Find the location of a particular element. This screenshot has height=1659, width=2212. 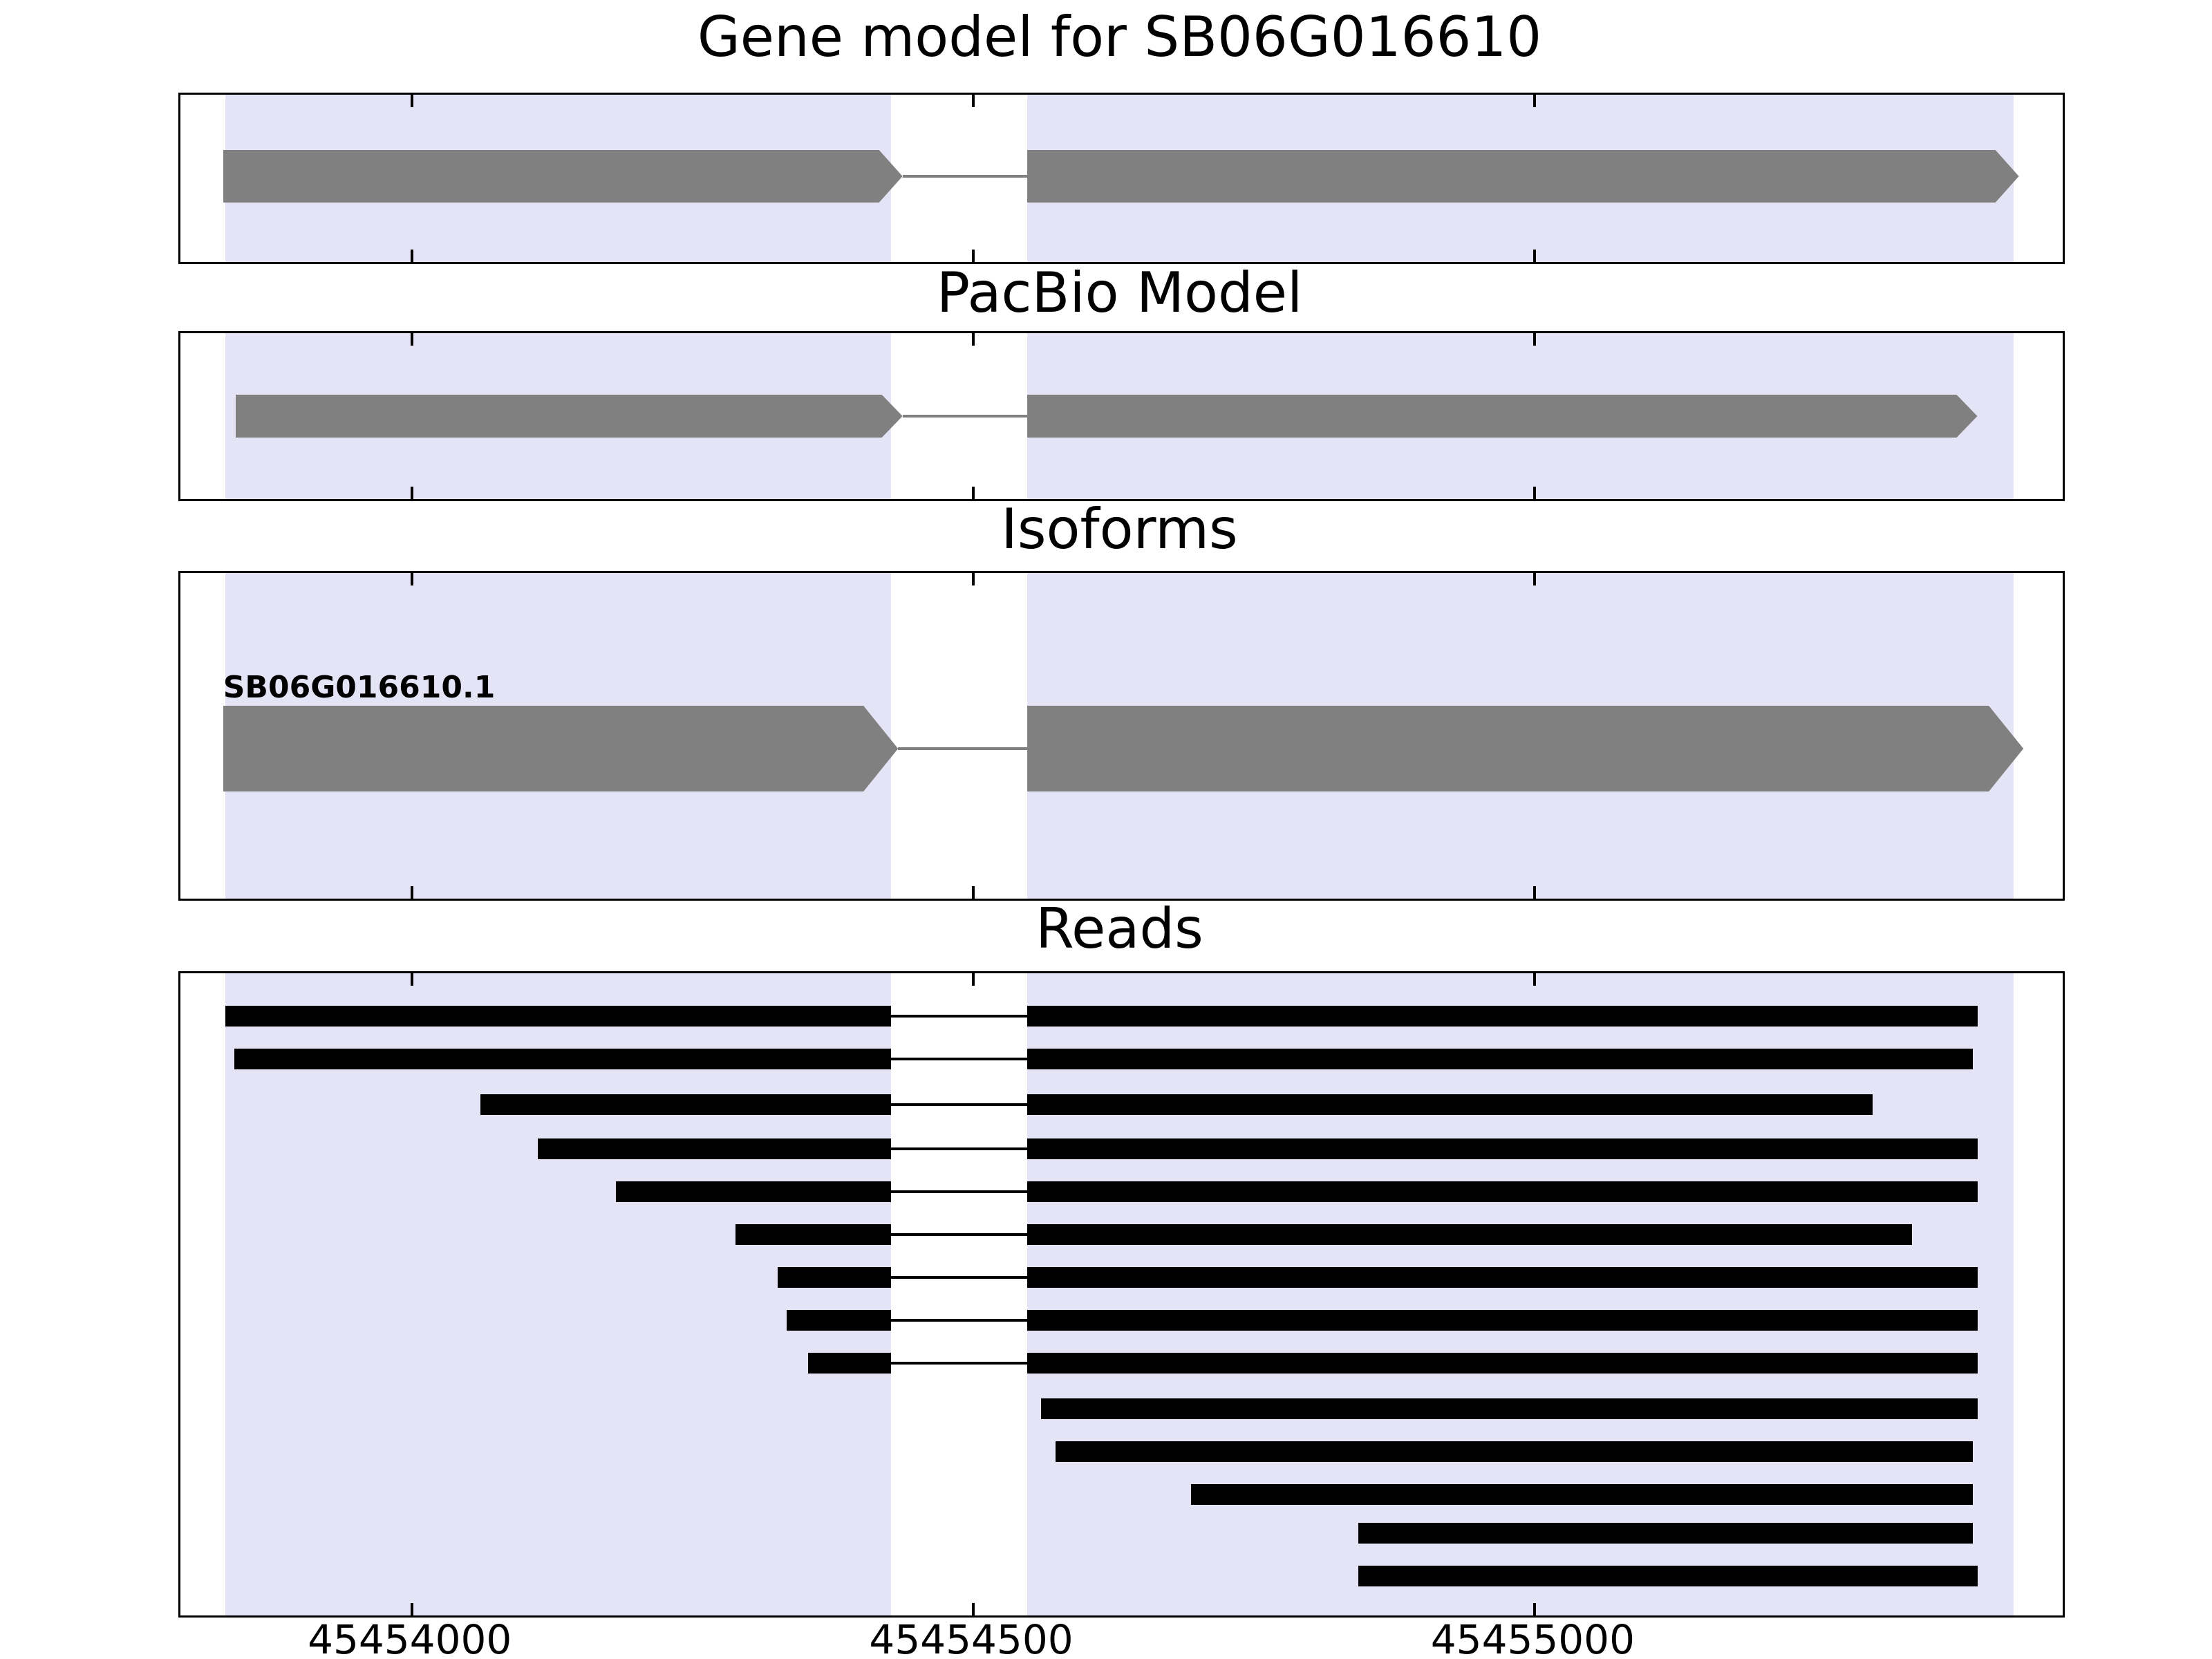

panel-title-isoforms: Isoforms is located at coordinates (1119, 529).